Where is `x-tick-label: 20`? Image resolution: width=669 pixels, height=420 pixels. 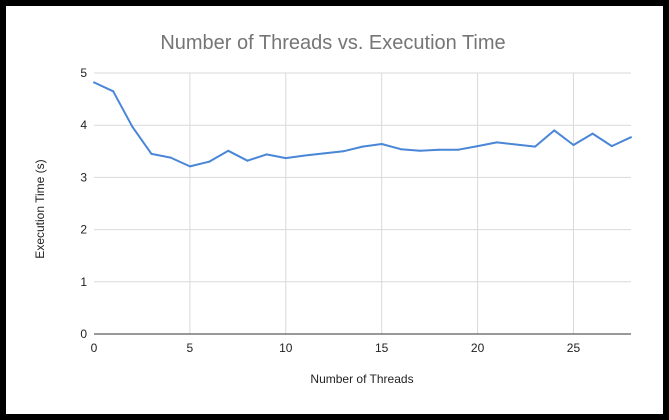 x-tick-label: 20 is located at coordinates (478, 348).